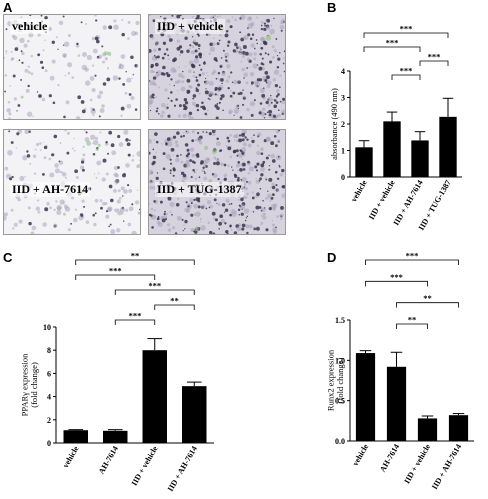 The height and width of the screenshot is (499, 488). What do you see at coordinates (217, 67) in the screenshot?
I see `micrograph-iid-vehicle: IID + vehicle` at bounding box center [217, 67].